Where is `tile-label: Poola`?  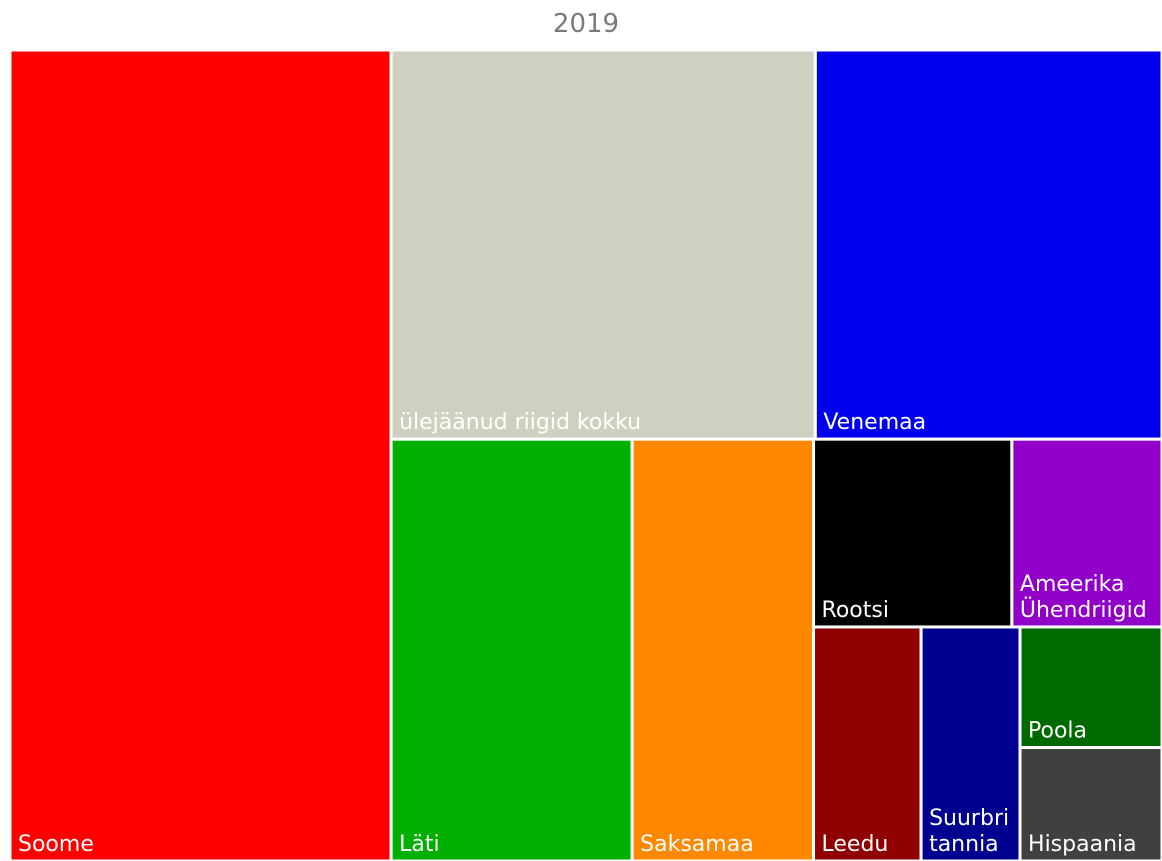 tile-label: Poola is located at coordinates (1057, 731).